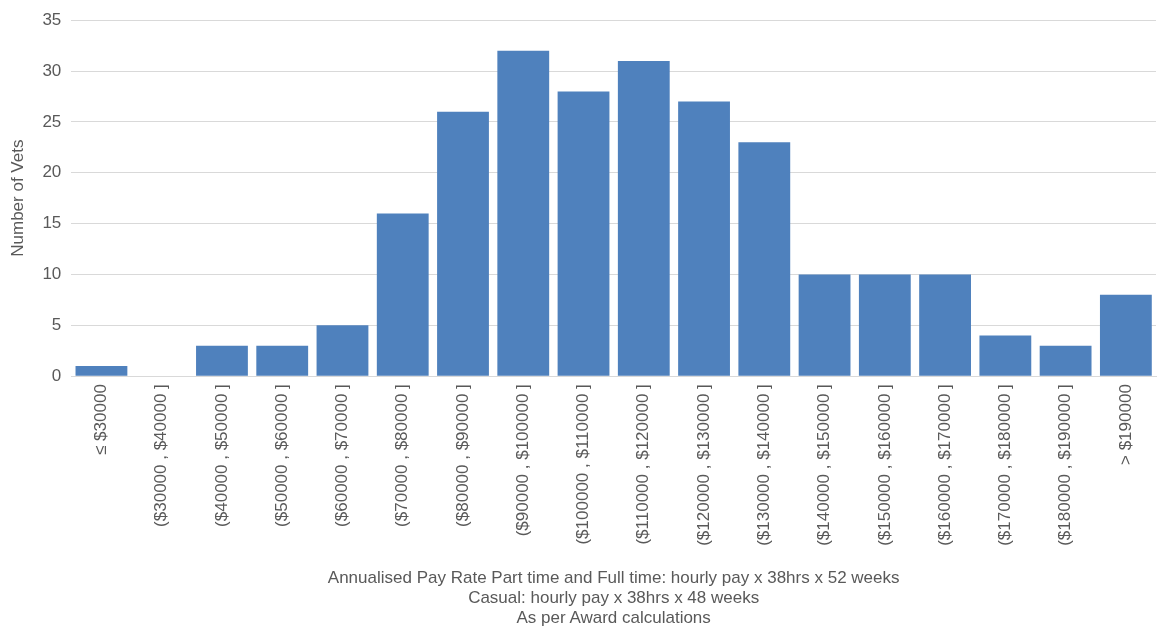 This screenshot has width=1162, height=639. I want to click on y-tick-label: 35, so click(52, 19).